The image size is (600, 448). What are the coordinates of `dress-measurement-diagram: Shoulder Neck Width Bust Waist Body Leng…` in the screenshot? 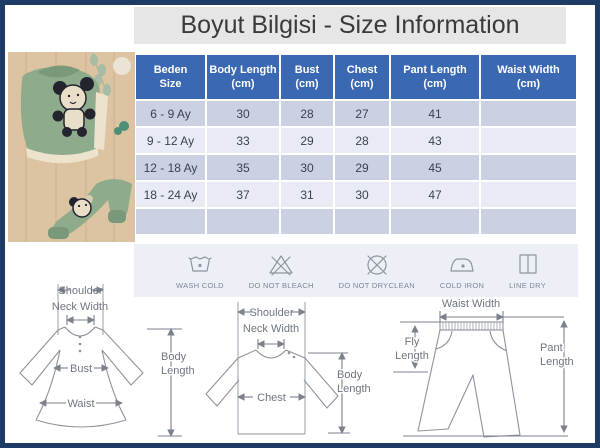 It's located at (107, 360).